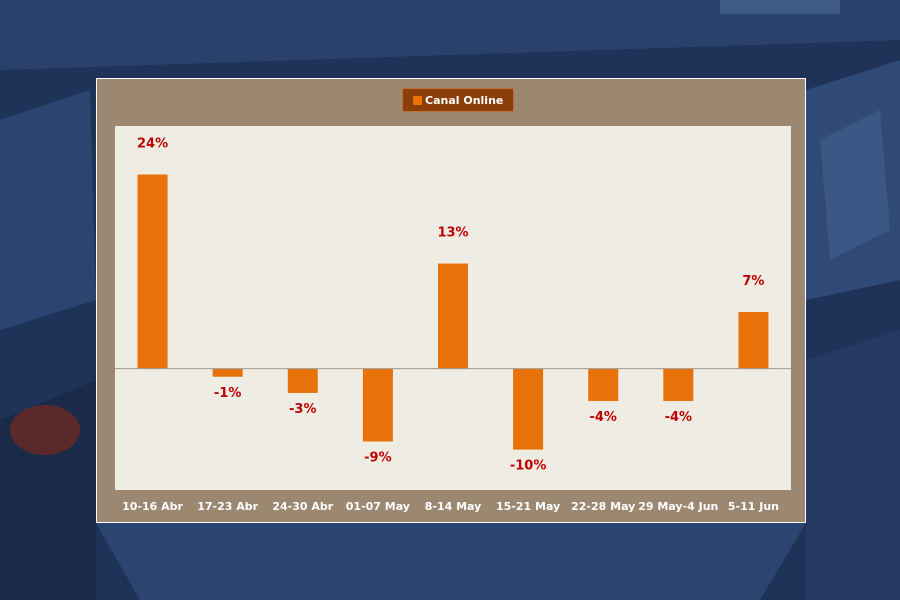  I want to click on x-tick-label-6: 22-28 May, so click(603, 506).